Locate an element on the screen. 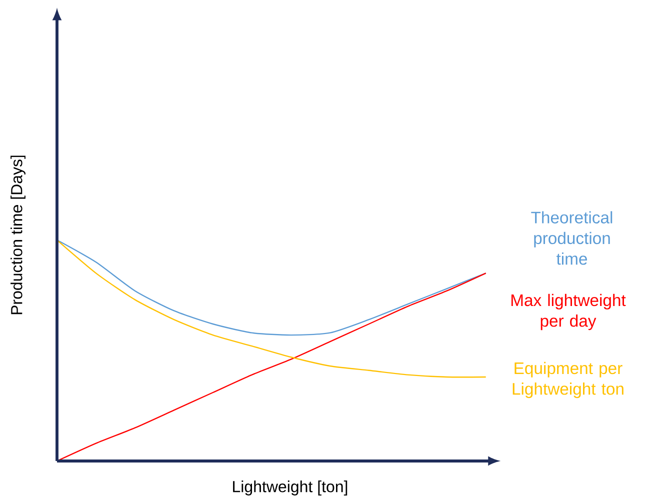 This screenshot has height=501, width=654. series-label: Max lightweight per day is located at coordinates (568, 312).